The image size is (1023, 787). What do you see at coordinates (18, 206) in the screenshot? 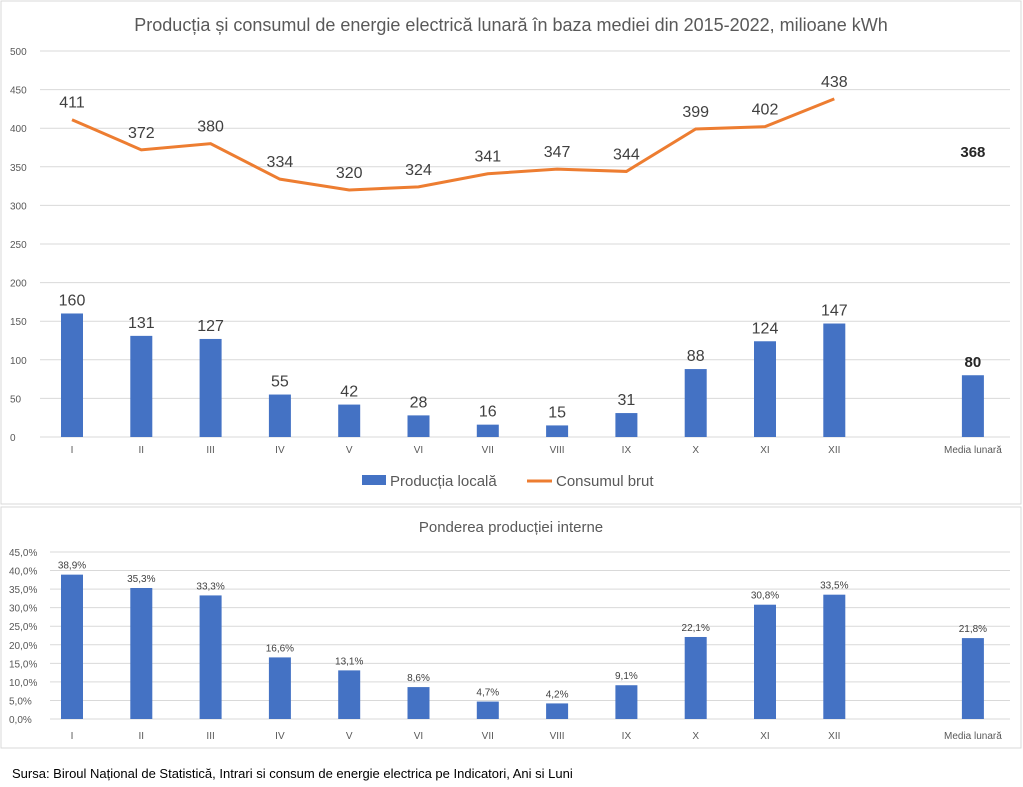
I see `y-tick-label: 300` at bounding box center [18, 206].